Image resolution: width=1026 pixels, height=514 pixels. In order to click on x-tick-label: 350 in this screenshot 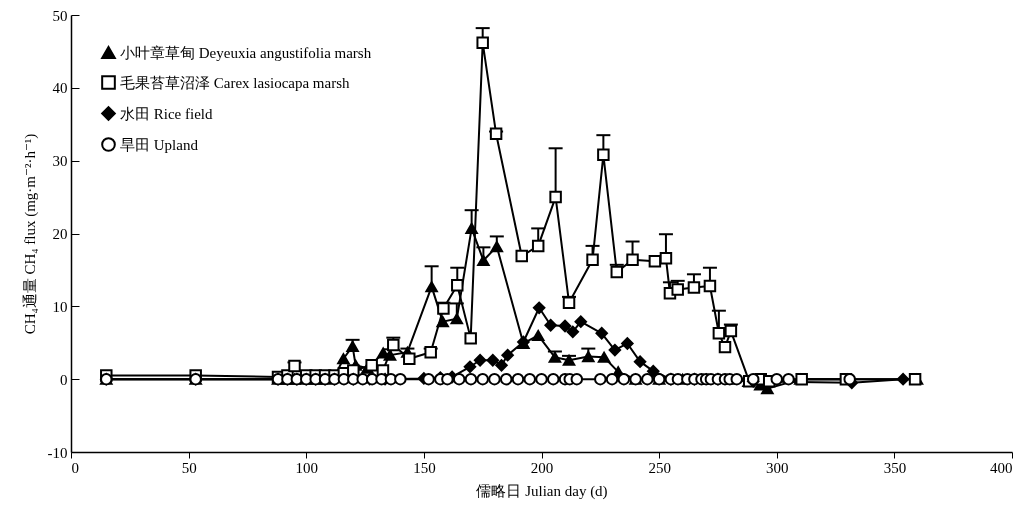, I will do `click(895, 467)`.